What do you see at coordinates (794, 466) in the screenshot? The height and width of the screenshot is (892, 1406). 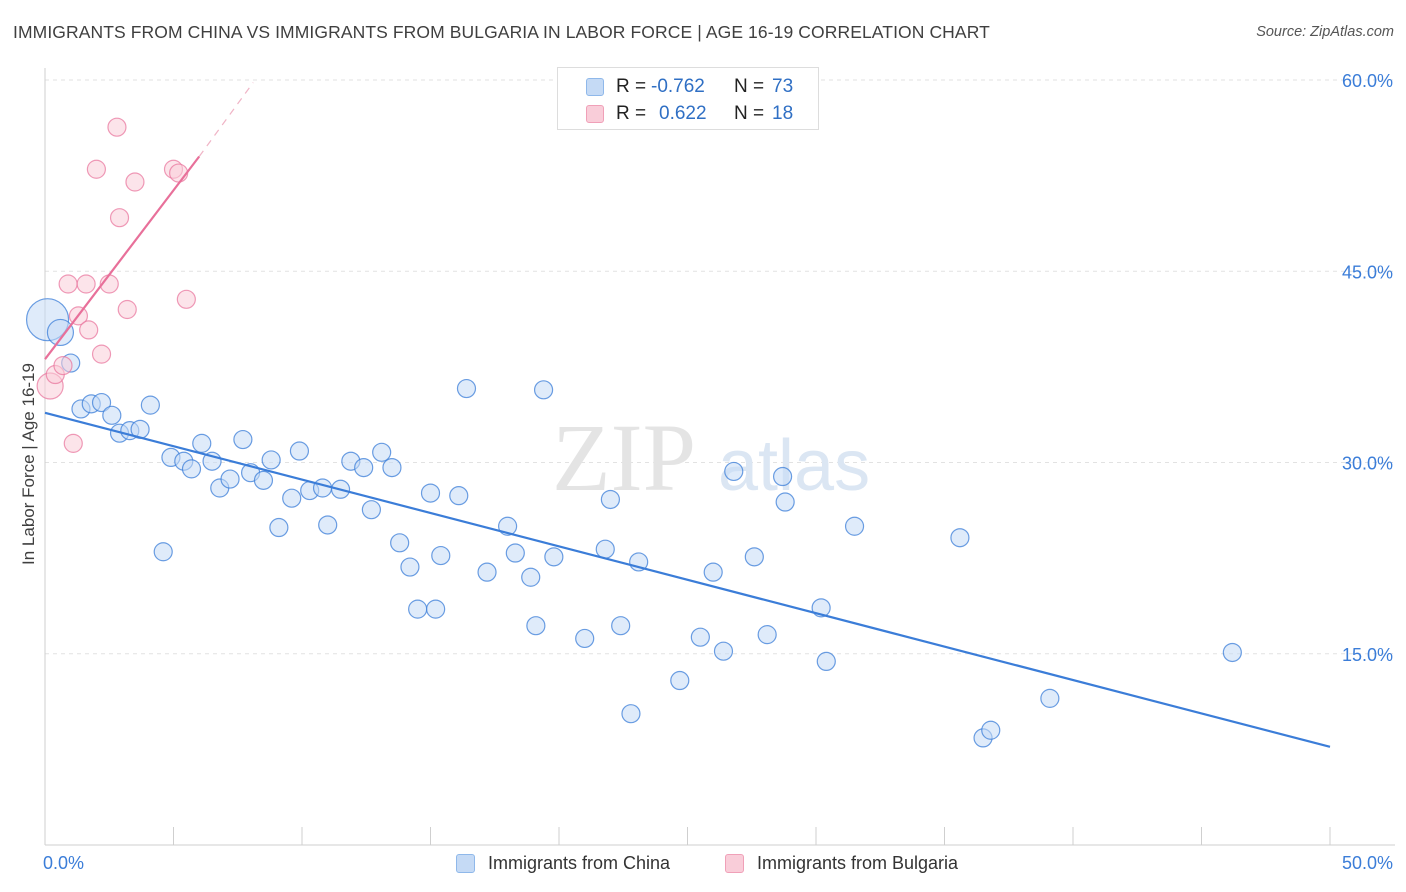 I see `watermark-atlas: atlas` at bounding box center [794, 466].